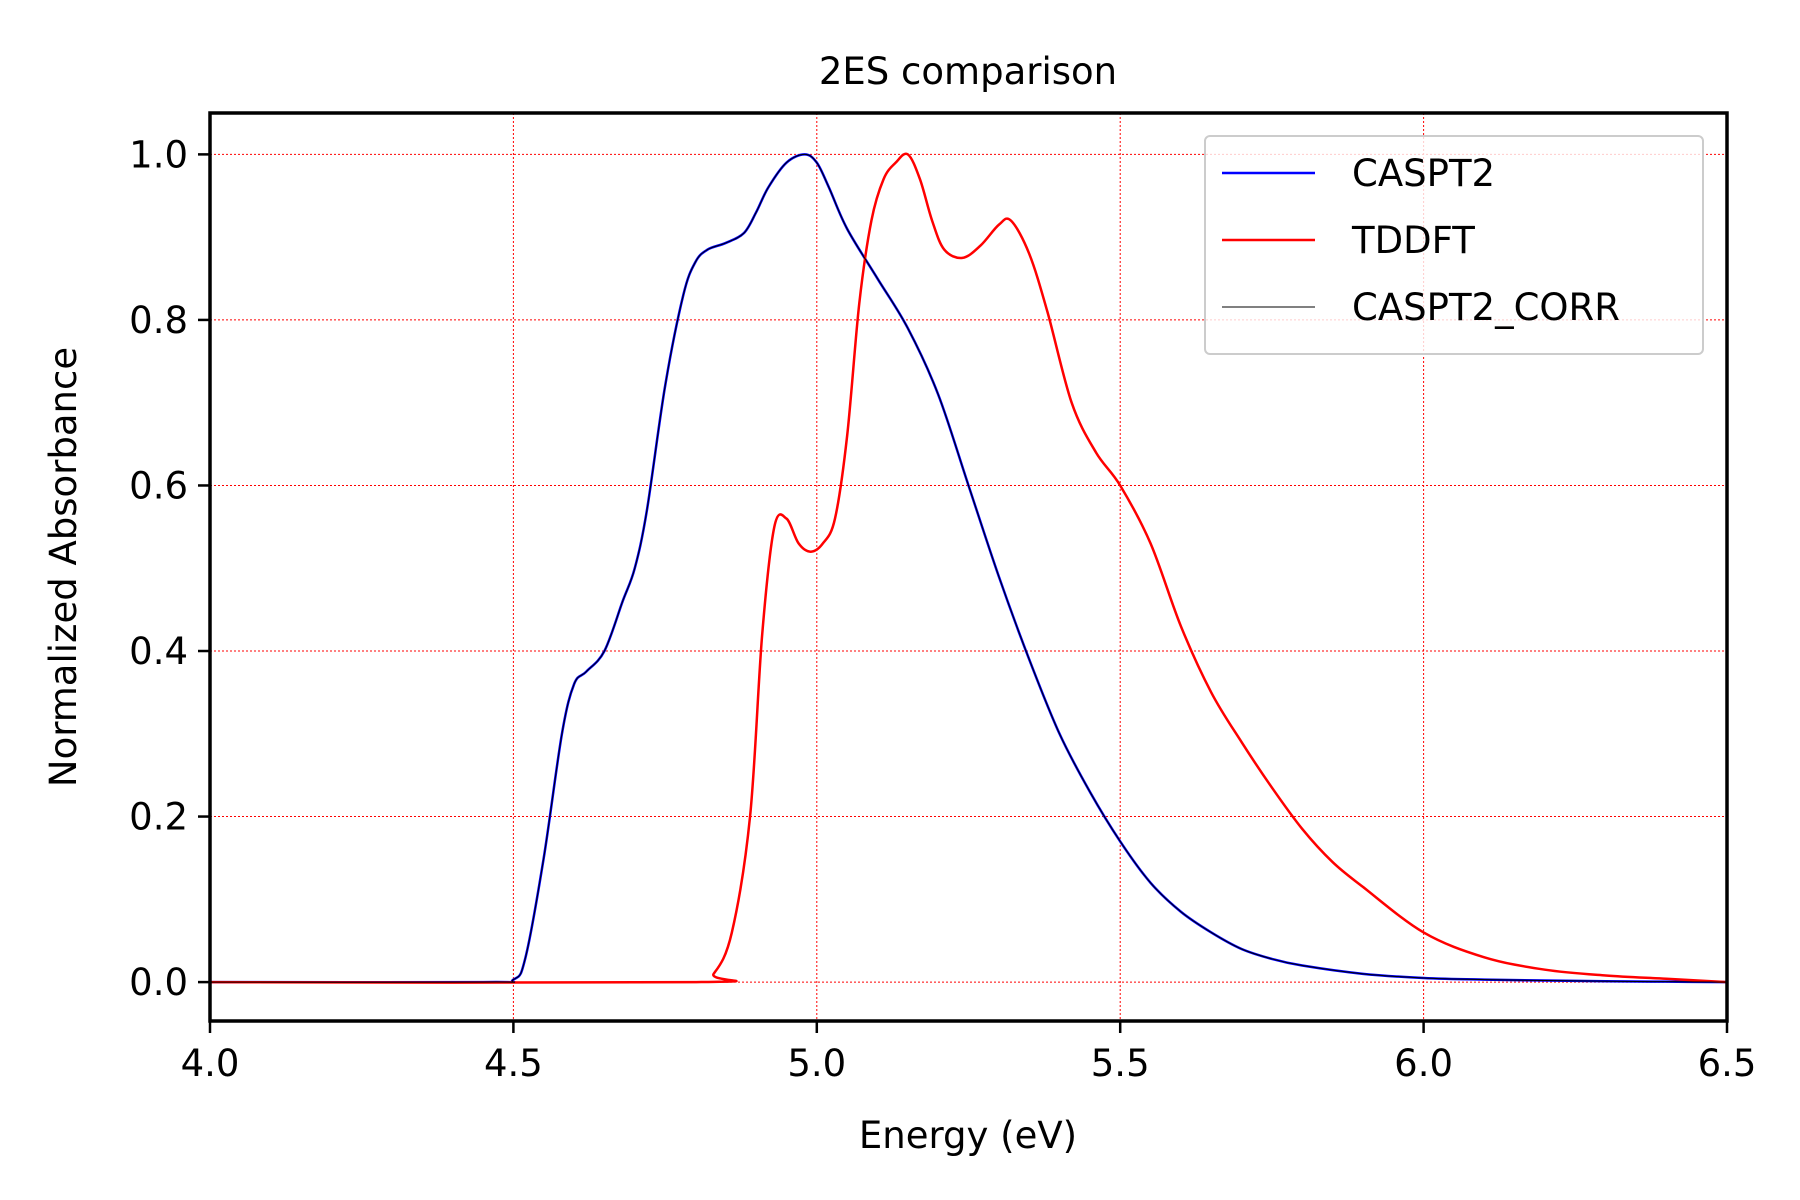  What do you see at coordinates (63, 567) in the screenshot?
I see `y-axis-label: Normalized Absorbance` at bounding box center [63, 567].